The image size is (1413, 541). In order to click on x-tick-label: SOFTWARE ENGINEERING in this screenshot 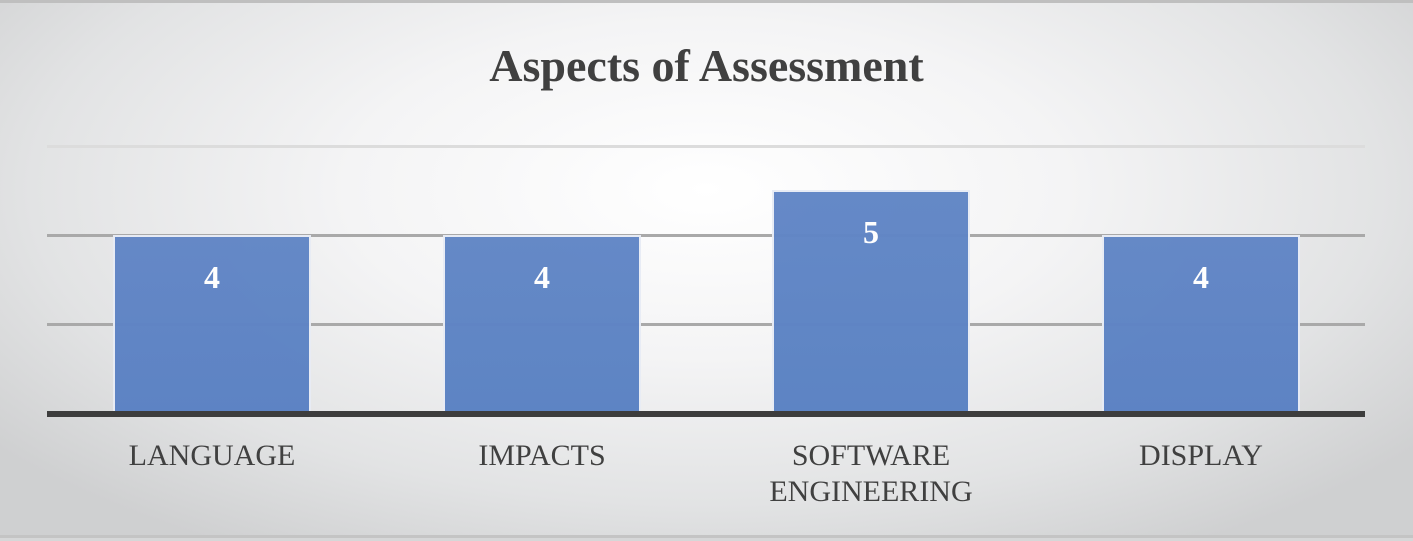, I will do `click(871, 473)`.